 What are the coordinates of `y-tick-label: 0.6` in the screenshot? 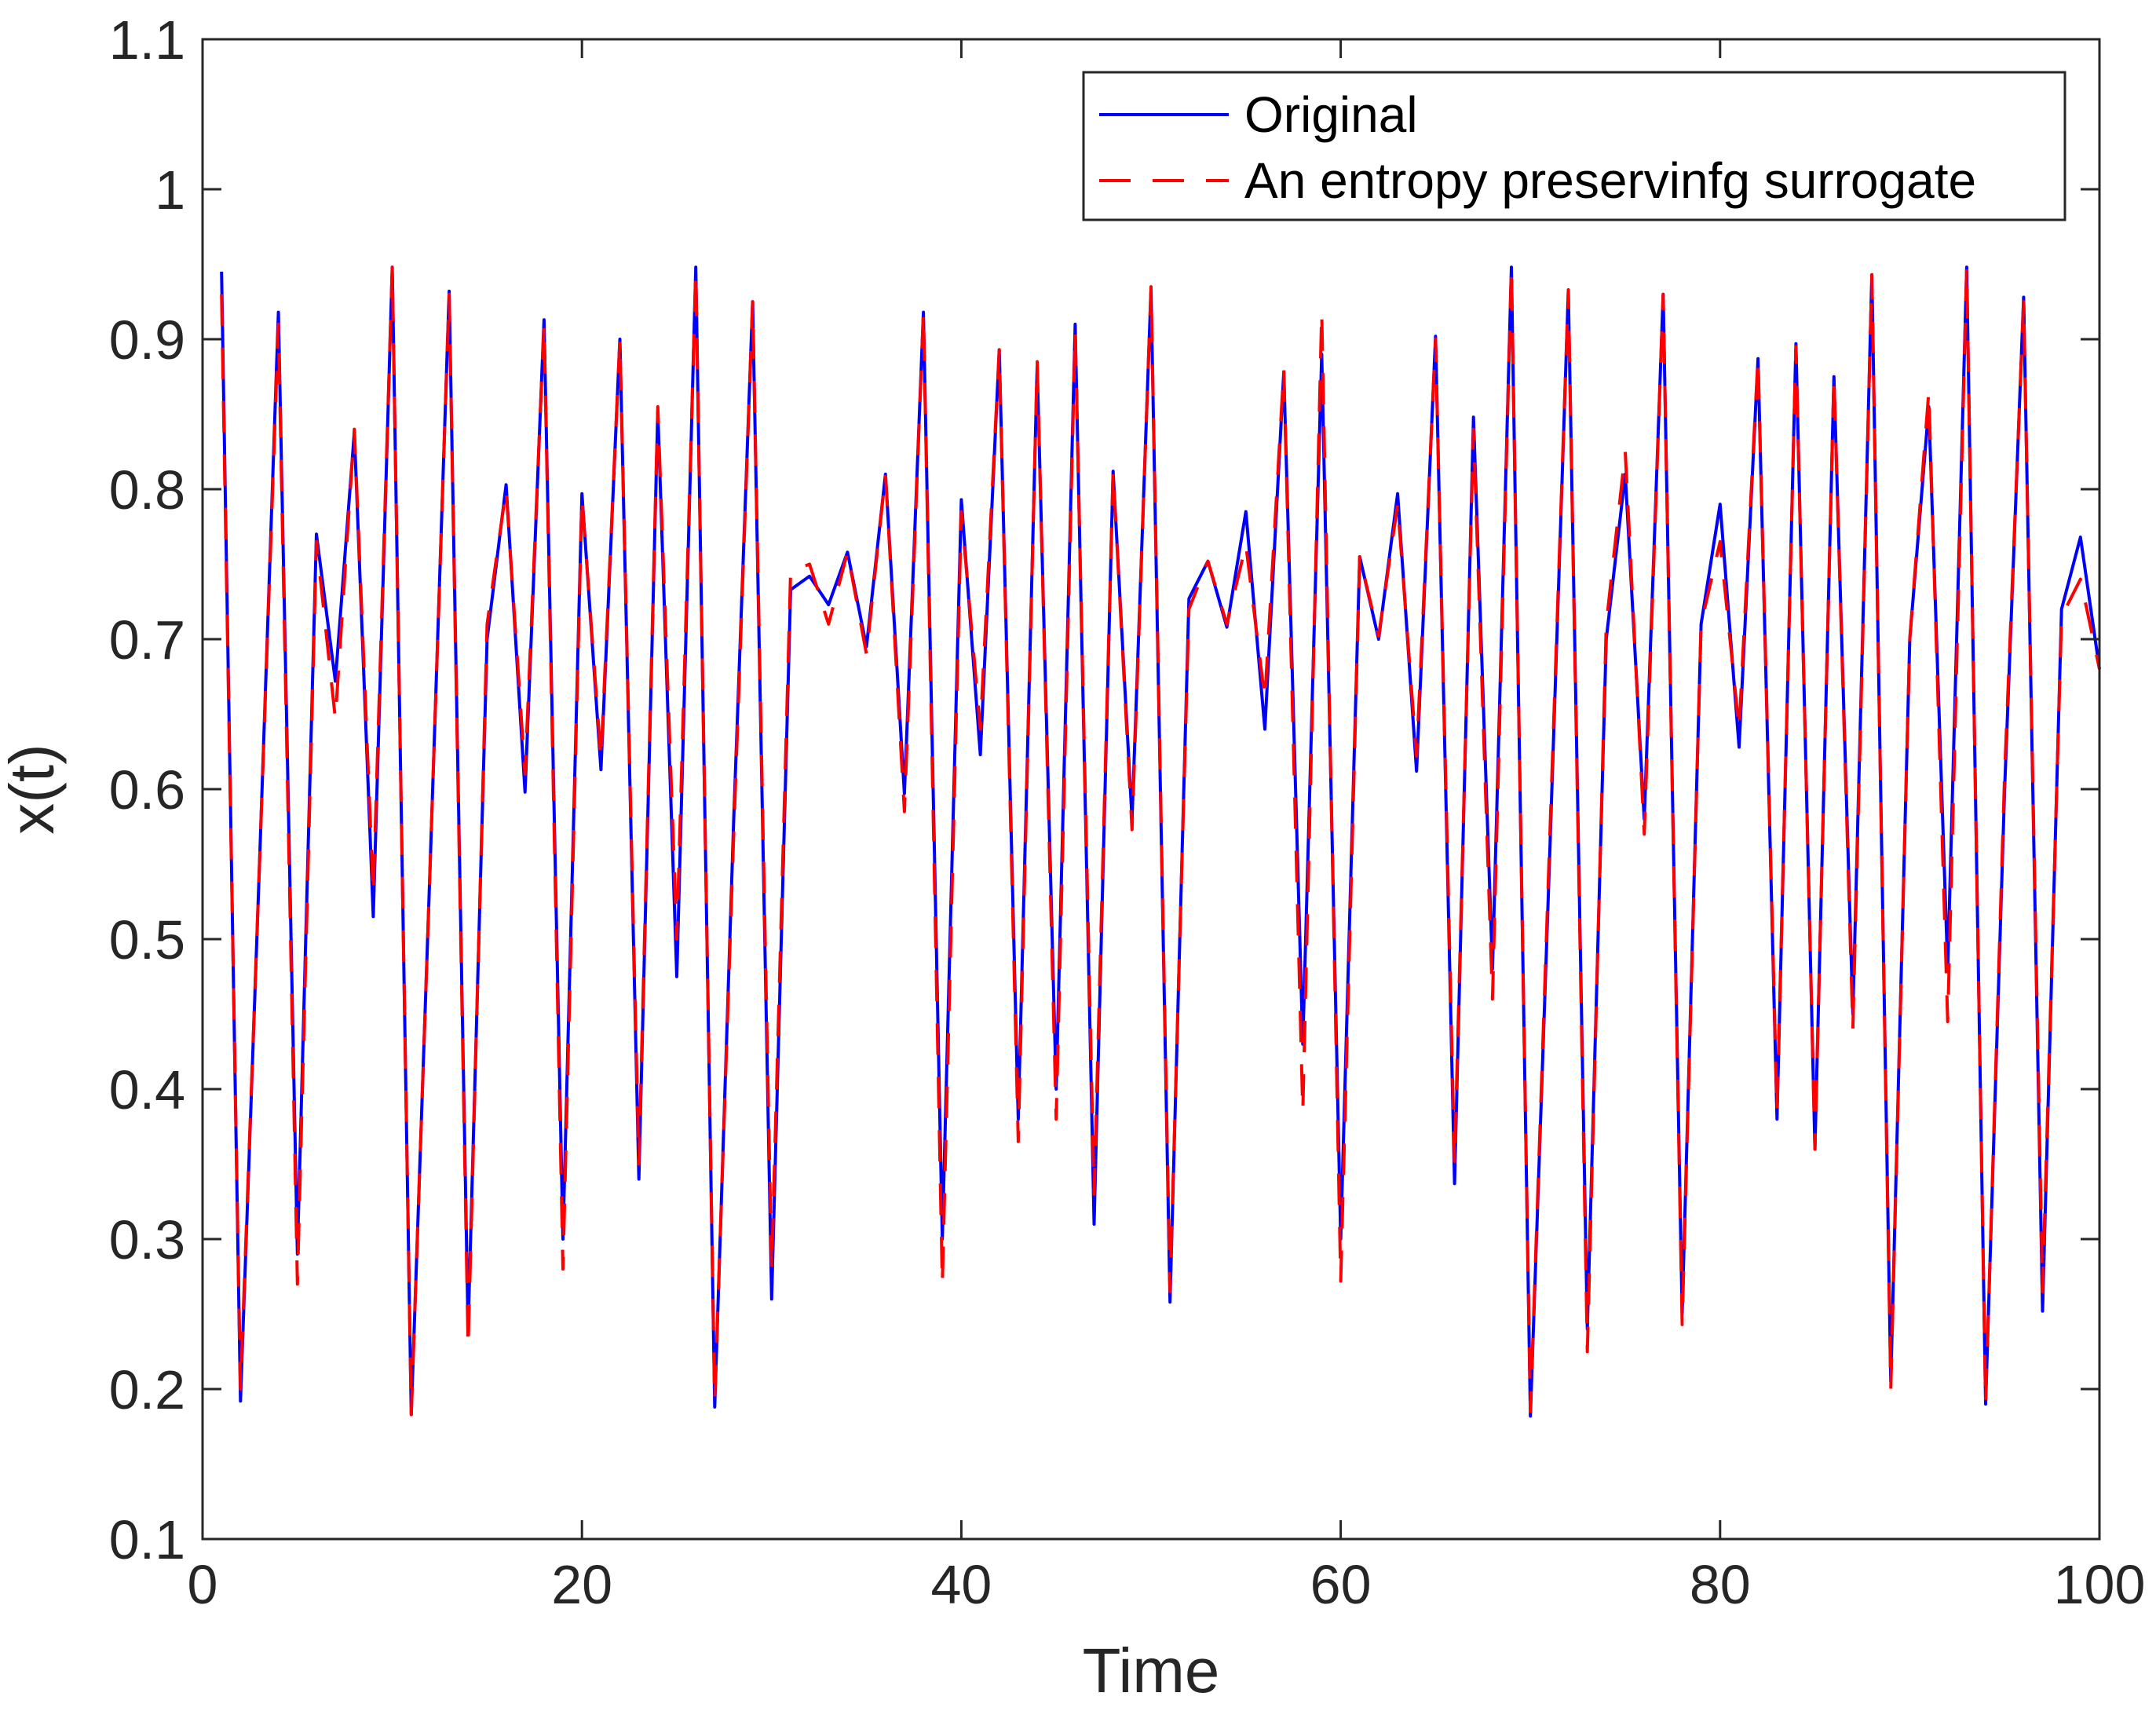 It's located at (147, 790).